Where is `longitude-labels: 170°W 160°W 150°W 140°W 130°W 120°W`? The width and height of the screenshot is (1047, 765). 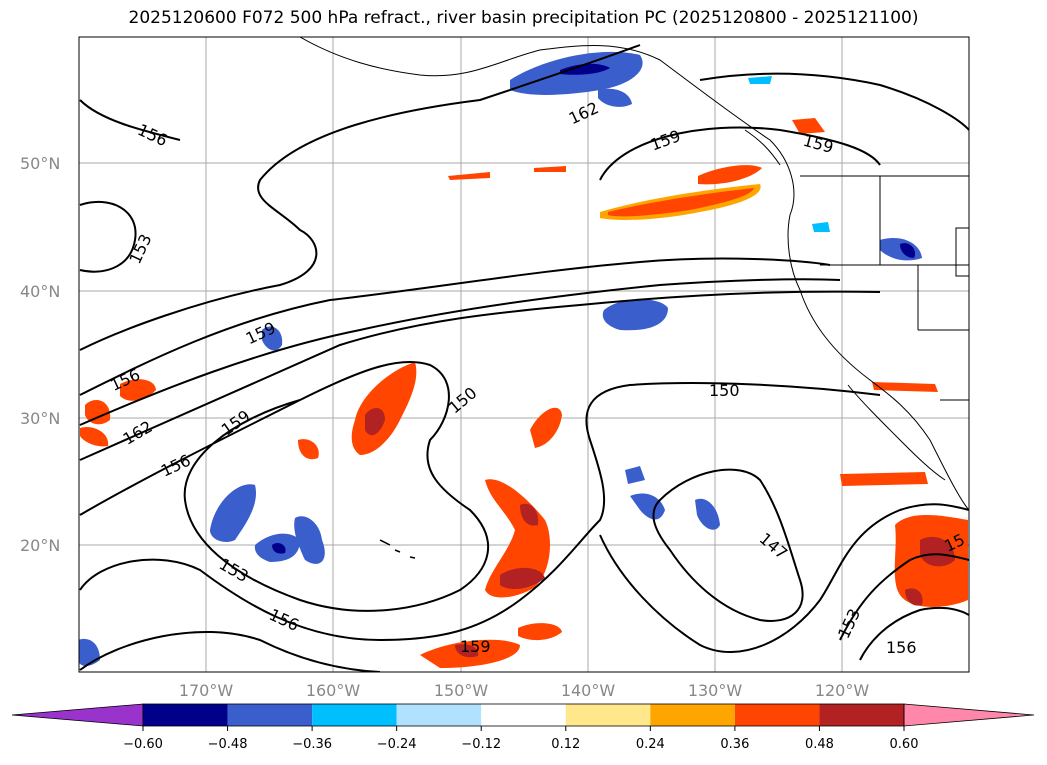 longitude-labels: 170°W 160°W 150°W 140°W 130°W 120°W is located at coordinates (524, 690).